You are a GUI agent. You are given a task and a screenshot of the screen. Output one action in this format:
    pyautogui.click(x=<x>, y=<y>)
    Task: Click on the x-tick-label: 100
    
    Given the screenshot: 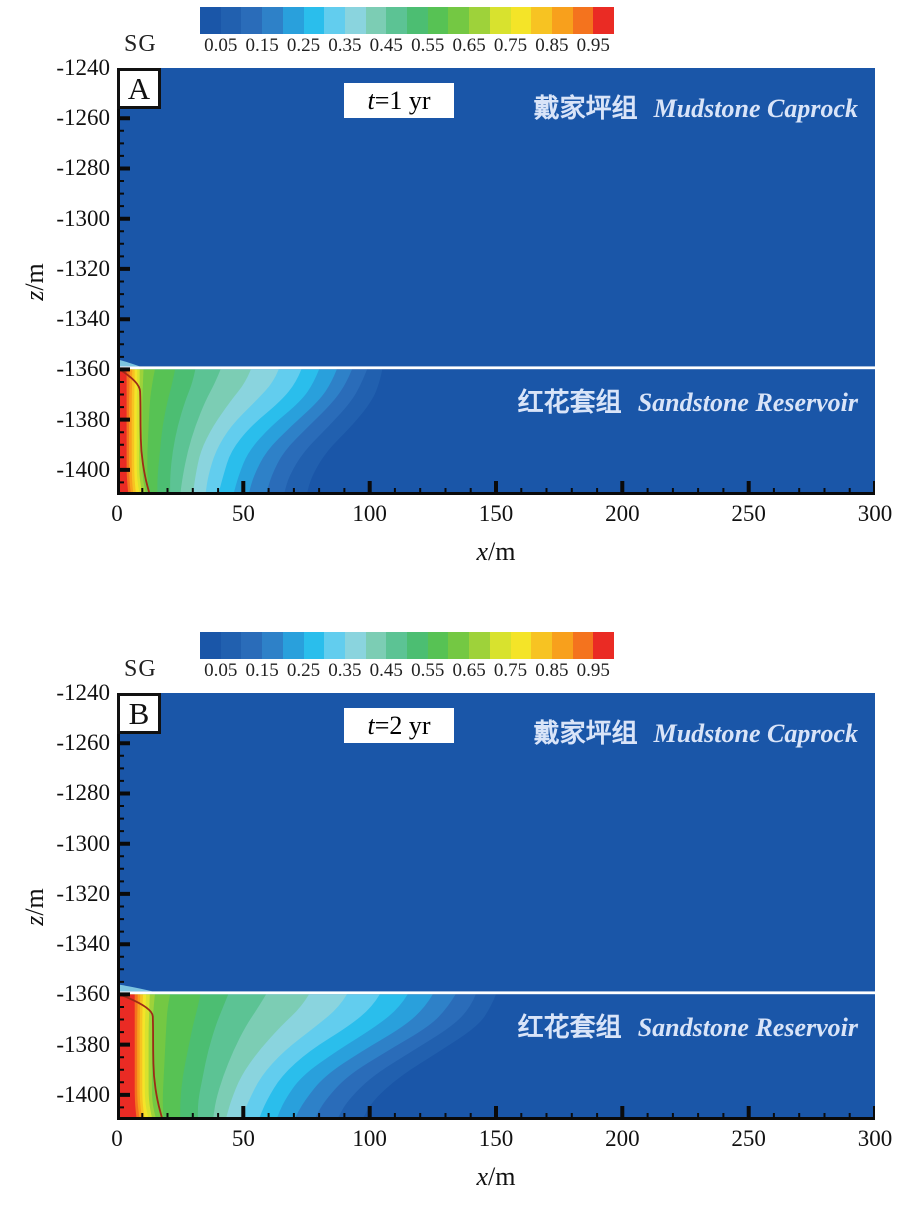 What is the action you would take?
    pyautogui.click(x=369, y=1138)
    